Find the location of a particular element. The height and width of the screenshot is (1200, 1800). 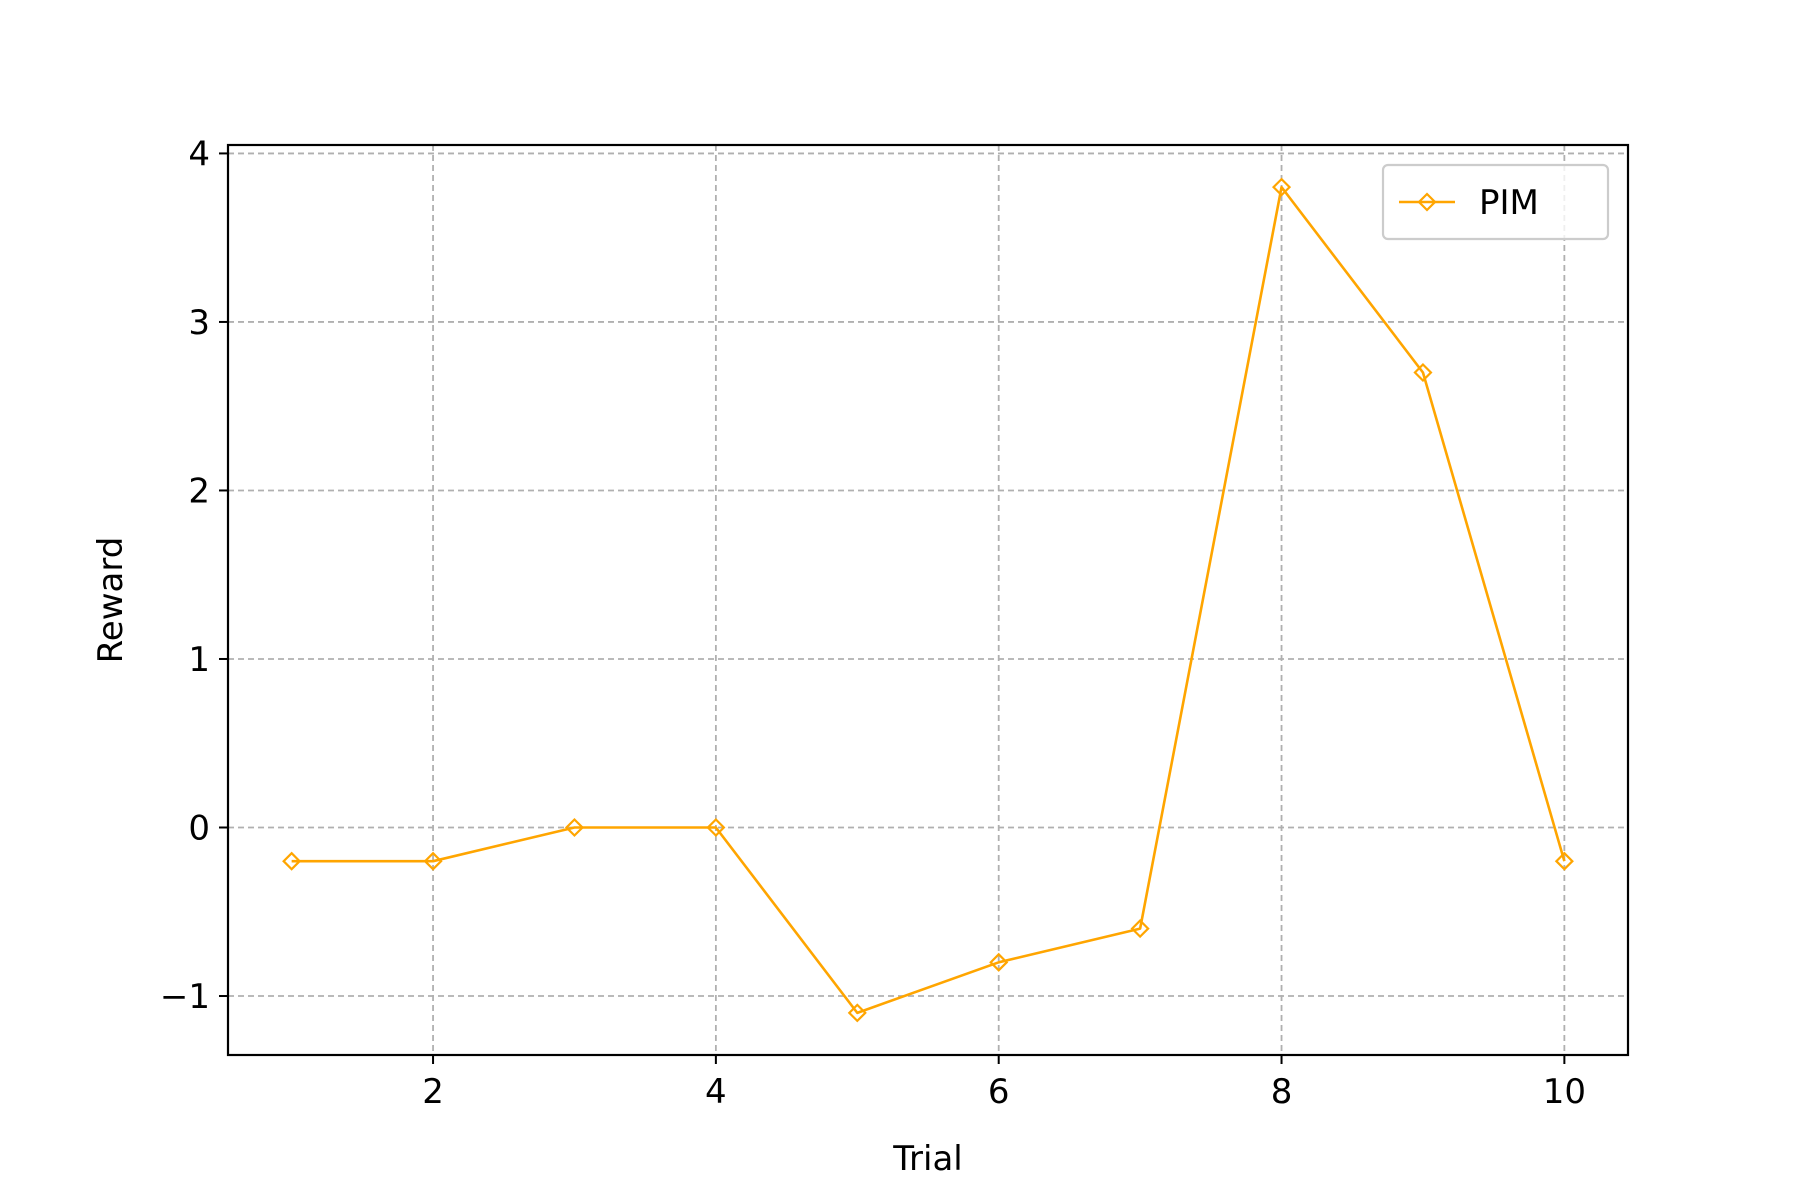

y-tick-label: 3 is located at coordinates (199, 323).